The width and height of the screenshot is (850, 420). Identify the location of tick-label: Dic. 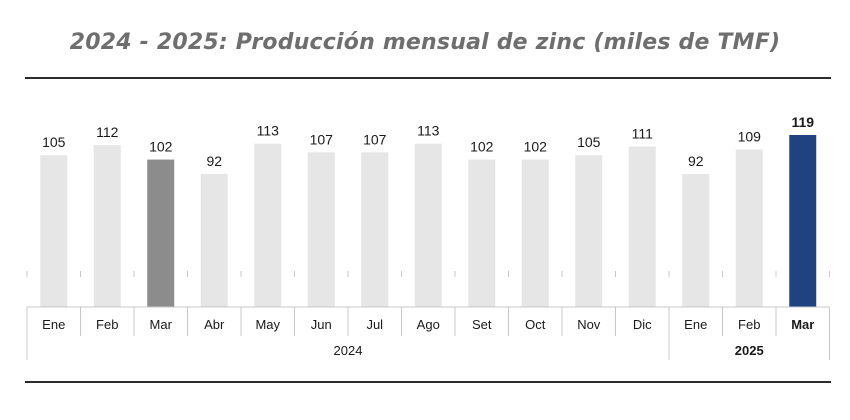
(642, 324).